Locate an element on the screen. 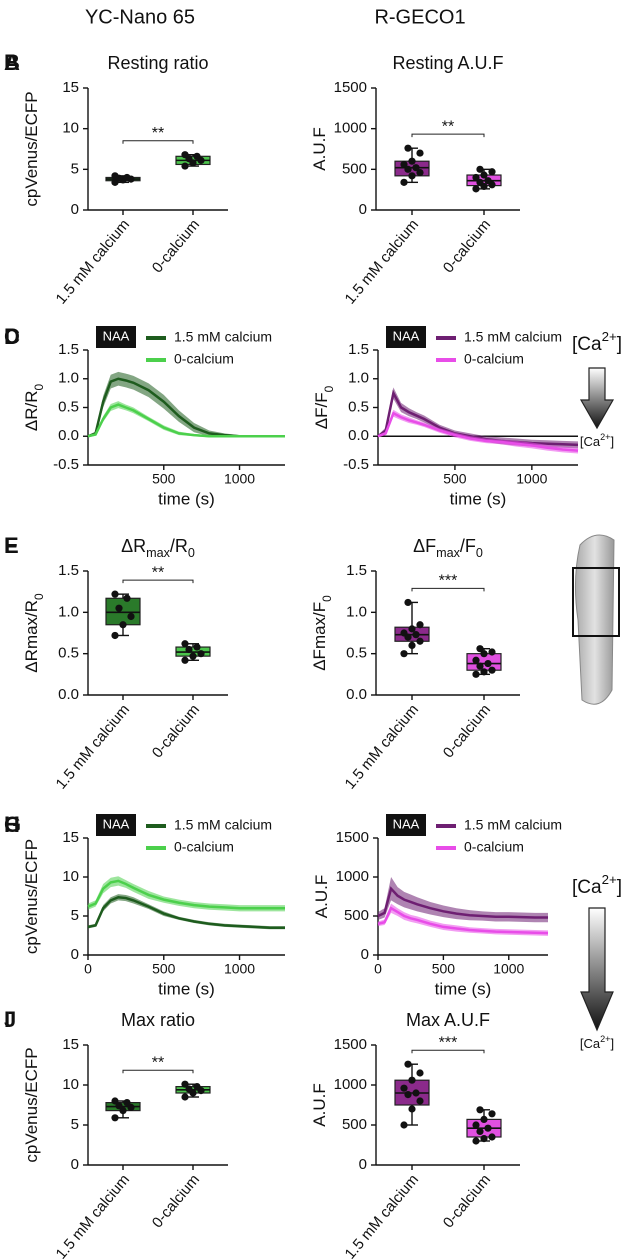 This screenshot has width=633, height=1259. y-axis-label-part: 0 is located at coordinates (39, 386).